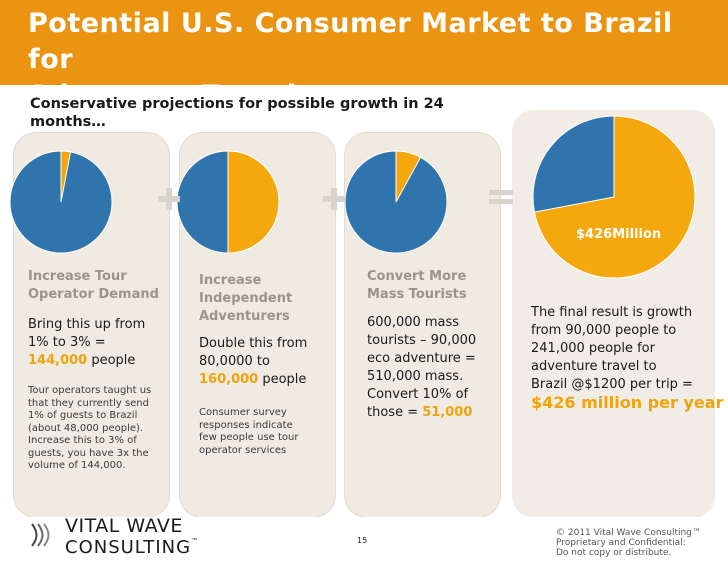  Describe the element at coordinates (124, 526) in the screenshot. I see `logo-text-vital-wave: VITAL WAVE` at that location.